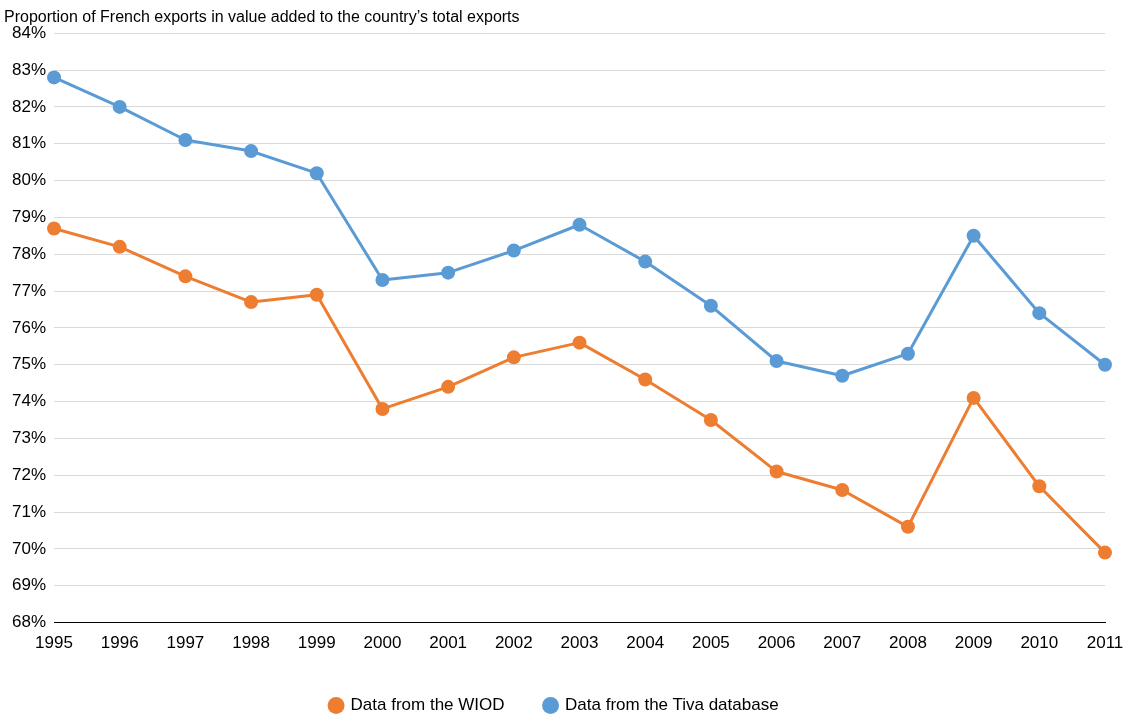 The image size is (1129, 724). What do you see at coordinates (776, 643) in the screenshot?
I see `x-tick-label: 2006` at bounding box center [776, 643].